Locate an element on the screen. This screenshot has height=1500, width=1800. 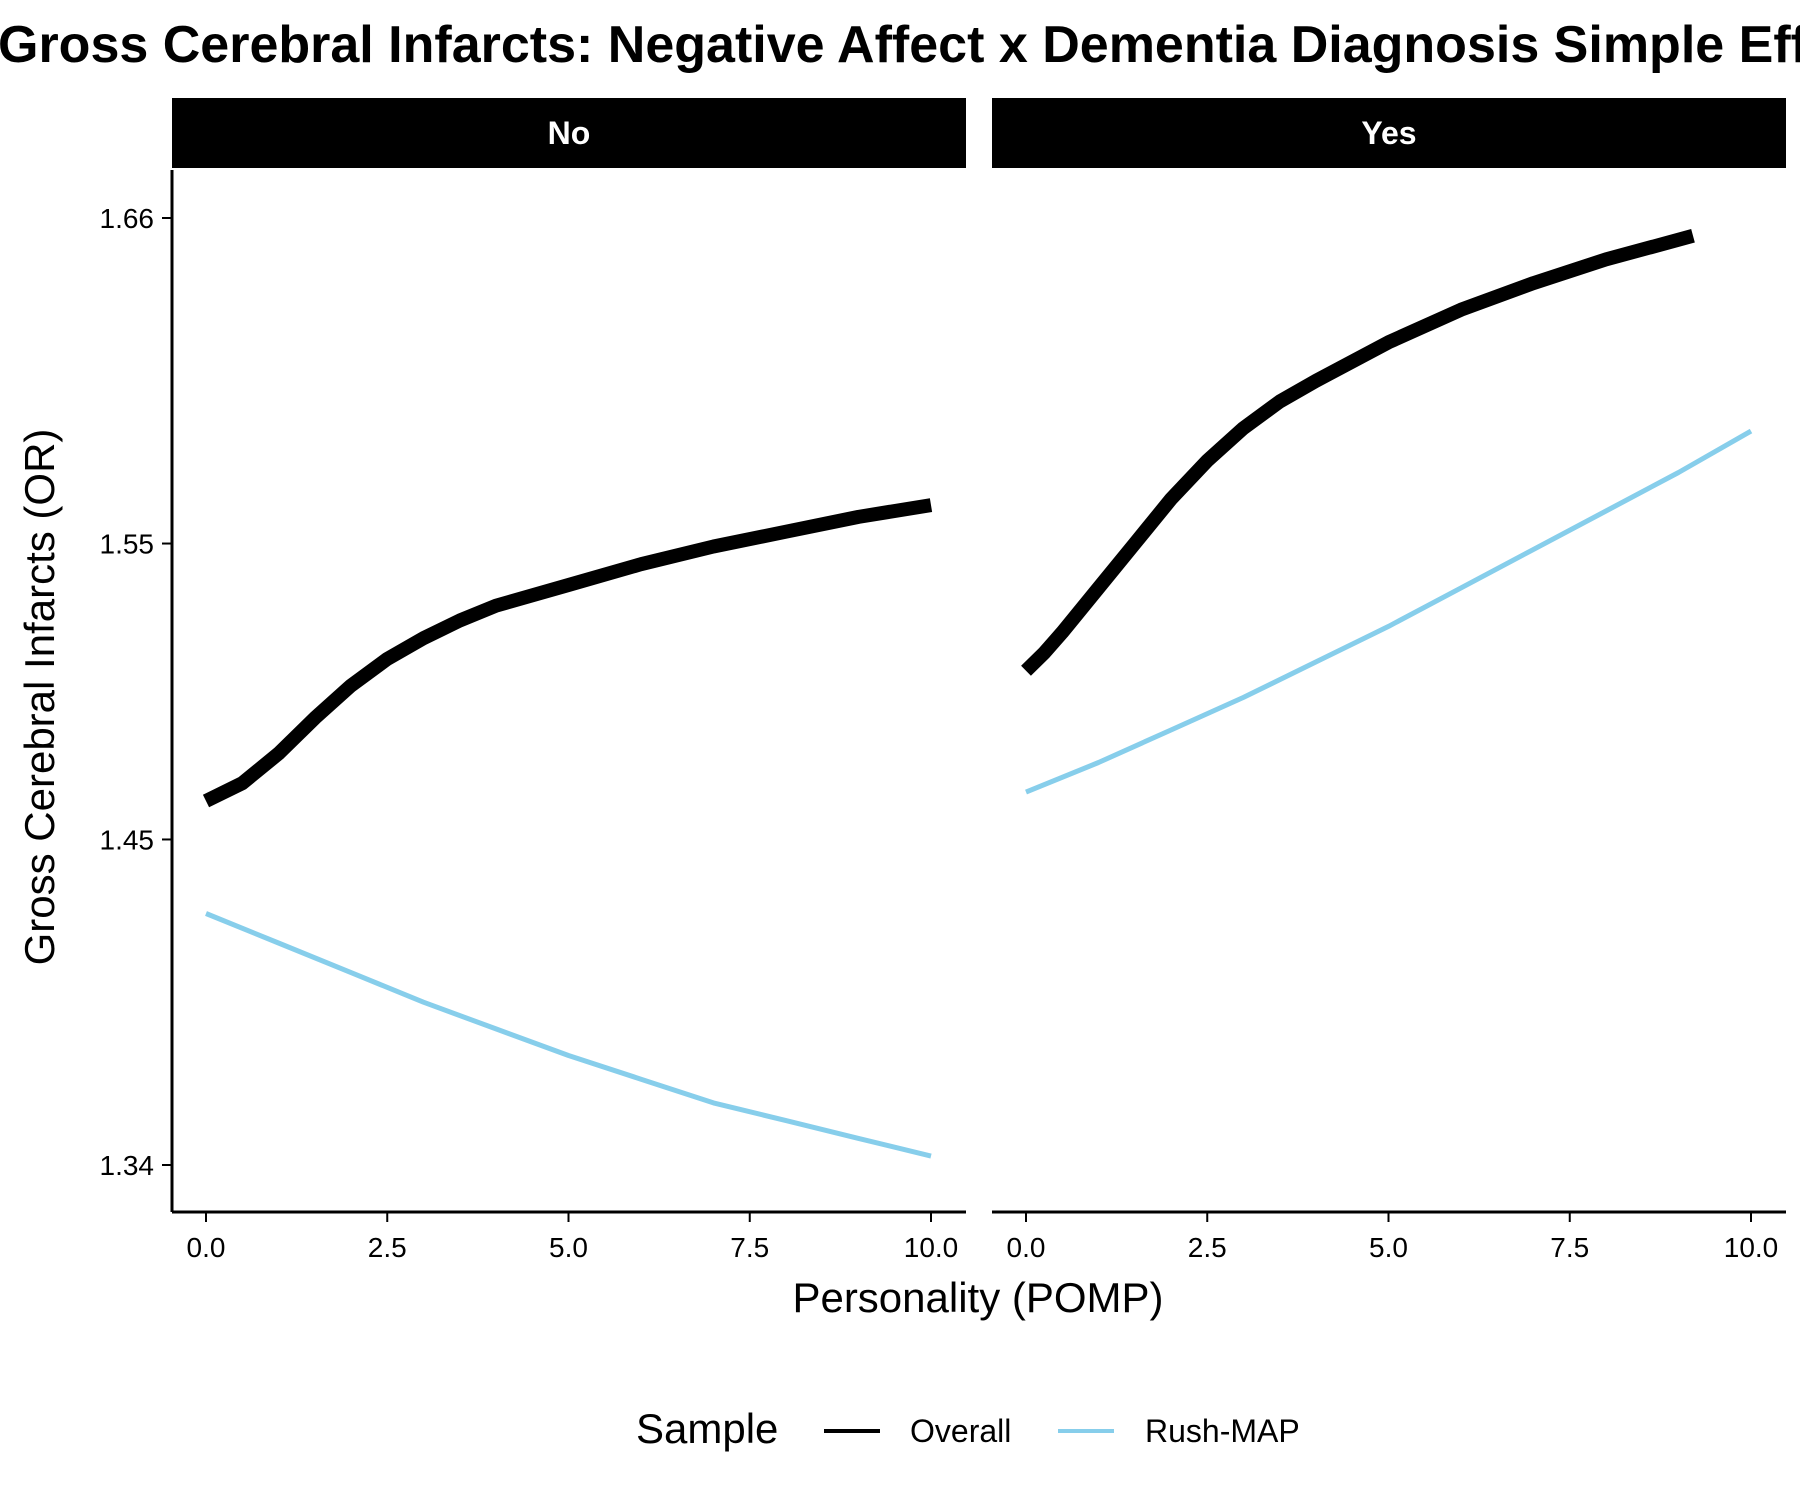
x-axis-title: Personality (POMP) is located at coordinates (977, 1297).